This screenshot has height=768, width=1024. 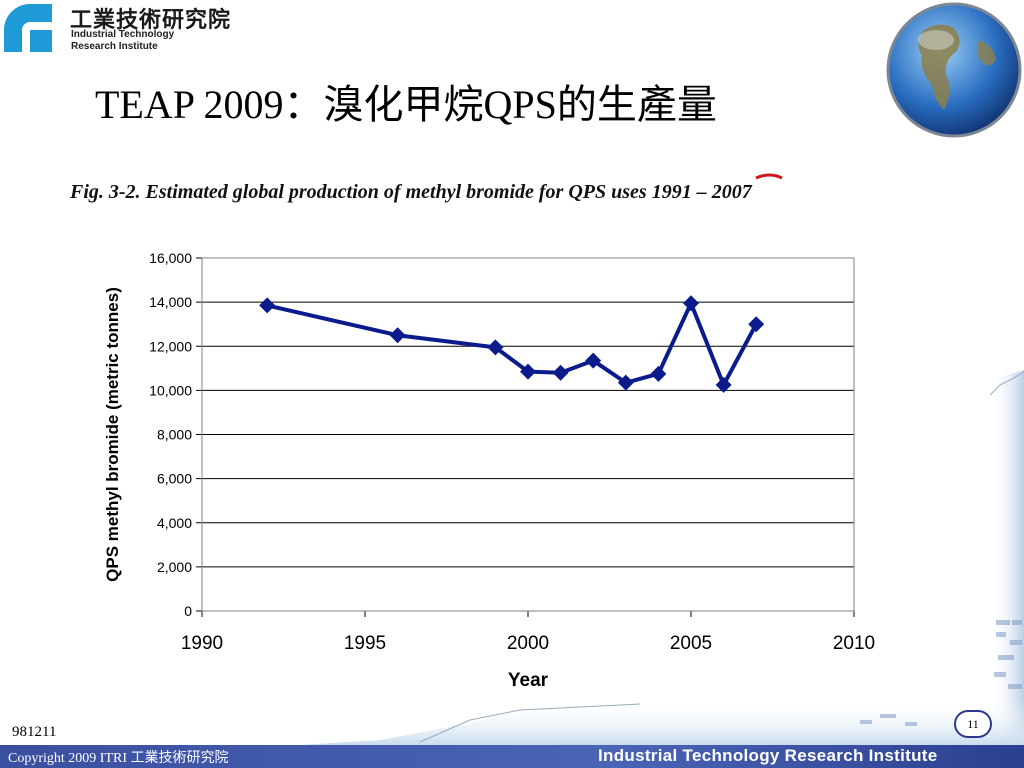 I want to click on y-tick-label: 8,000, so click(x=174, y=435).